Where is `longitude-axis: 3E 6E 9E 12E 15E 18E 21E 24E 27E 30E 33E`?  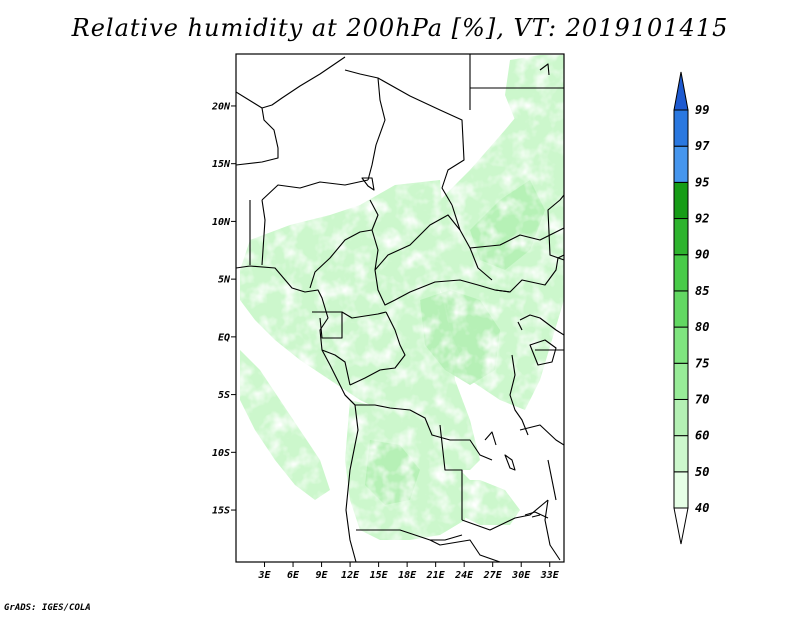
longitude-axis: 3E 6E 9E 12E 15E 18E 21E 24E 27E 30E 33E is located at coordinates (408, 571).